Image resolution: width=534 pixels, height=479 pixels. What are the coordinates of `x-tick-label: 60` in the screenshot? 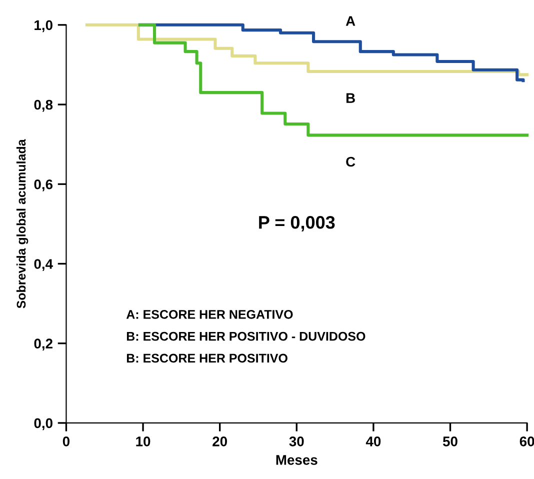 It's located at (527, 441).